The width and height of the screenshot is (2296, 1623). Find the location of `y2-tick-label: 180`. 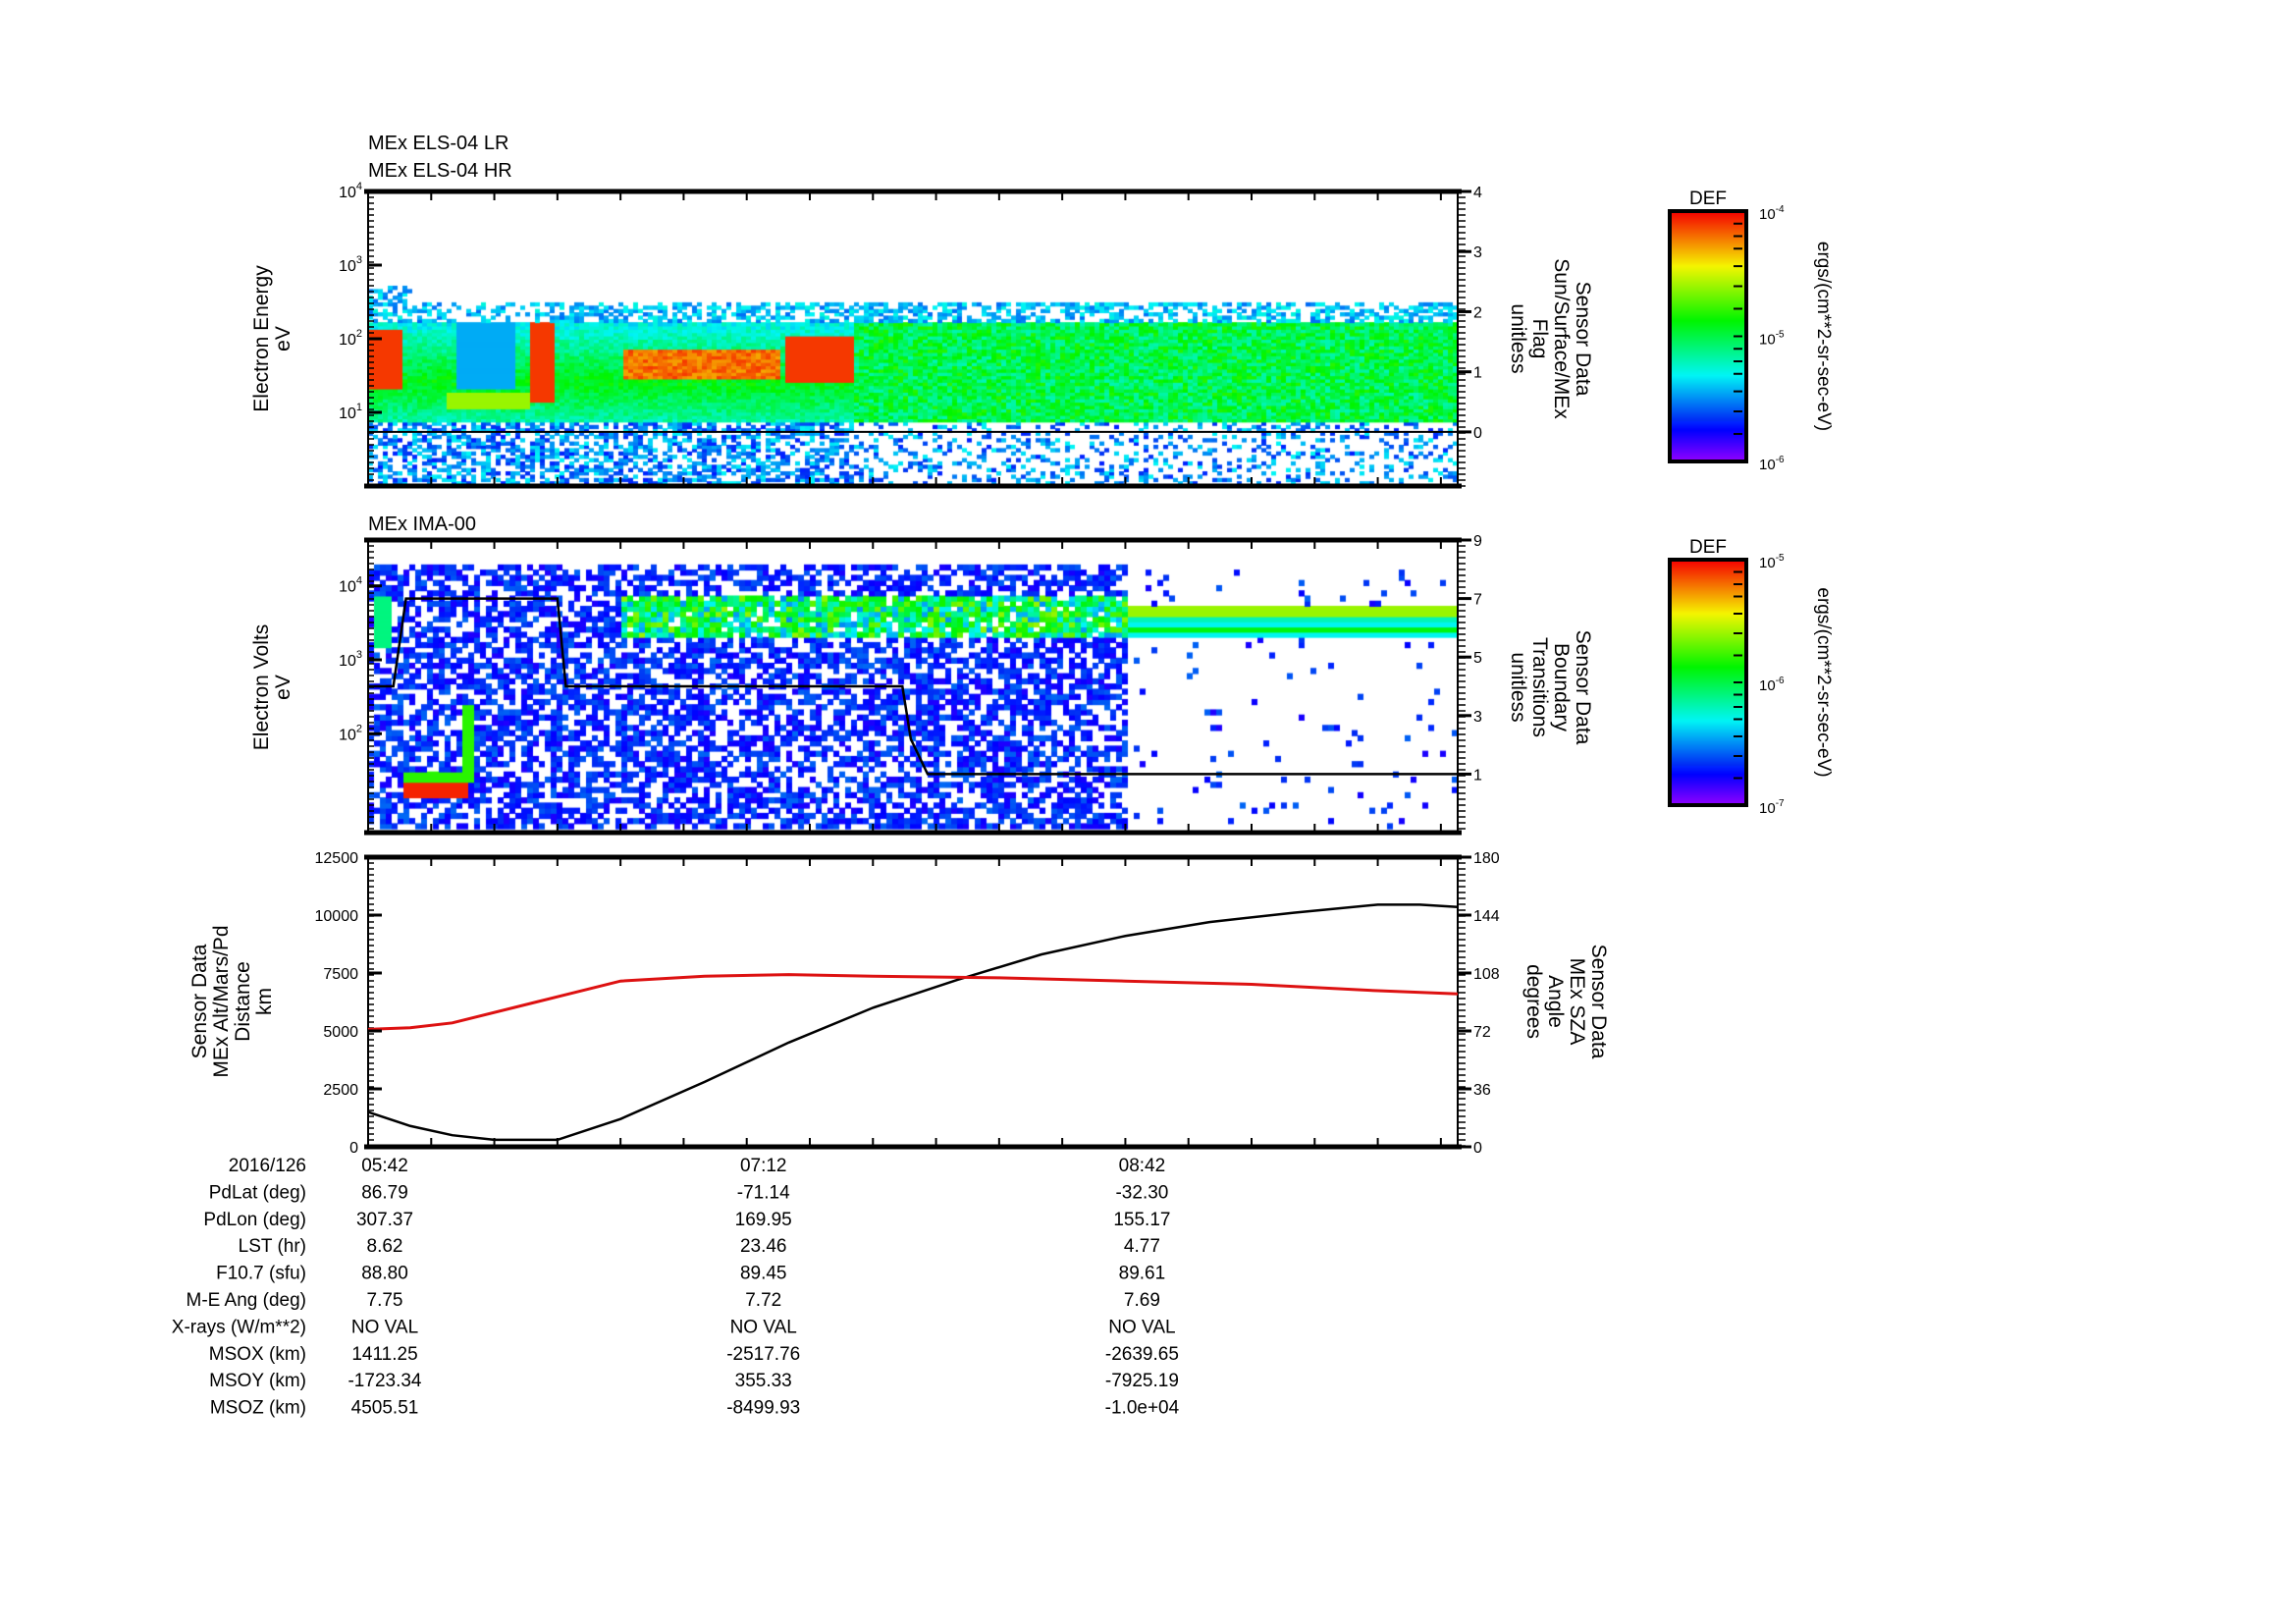

y2-tick-label: 180 is located at coordinates (1486, 858).